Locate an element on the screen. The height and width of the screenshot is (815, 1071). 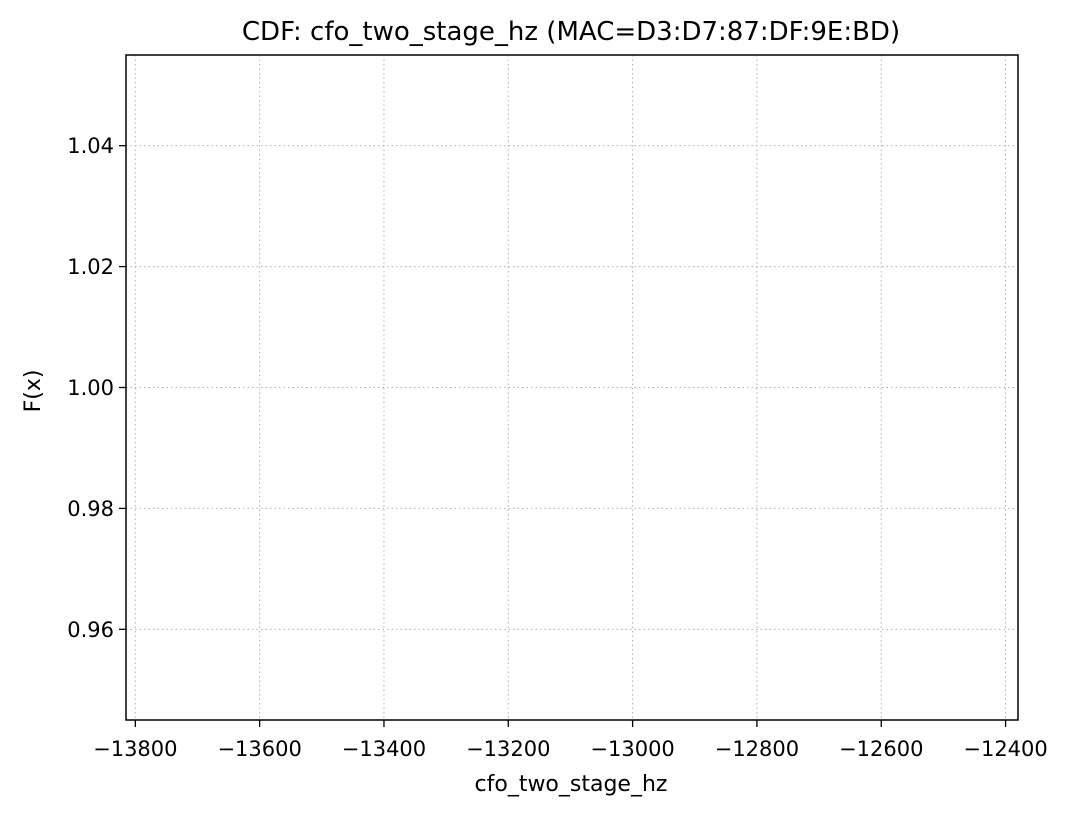
x-axis-label: cfo_two_stage_hz is located at coordinates (571, 784).